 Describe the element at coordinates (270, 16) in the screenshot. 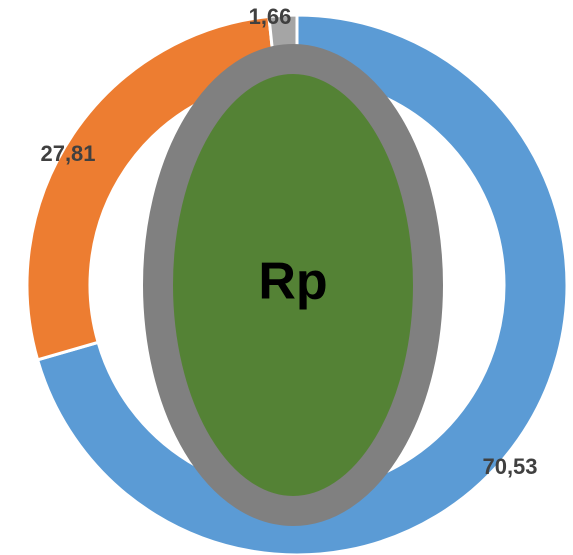

I see `data-label: 1,66` at that location.